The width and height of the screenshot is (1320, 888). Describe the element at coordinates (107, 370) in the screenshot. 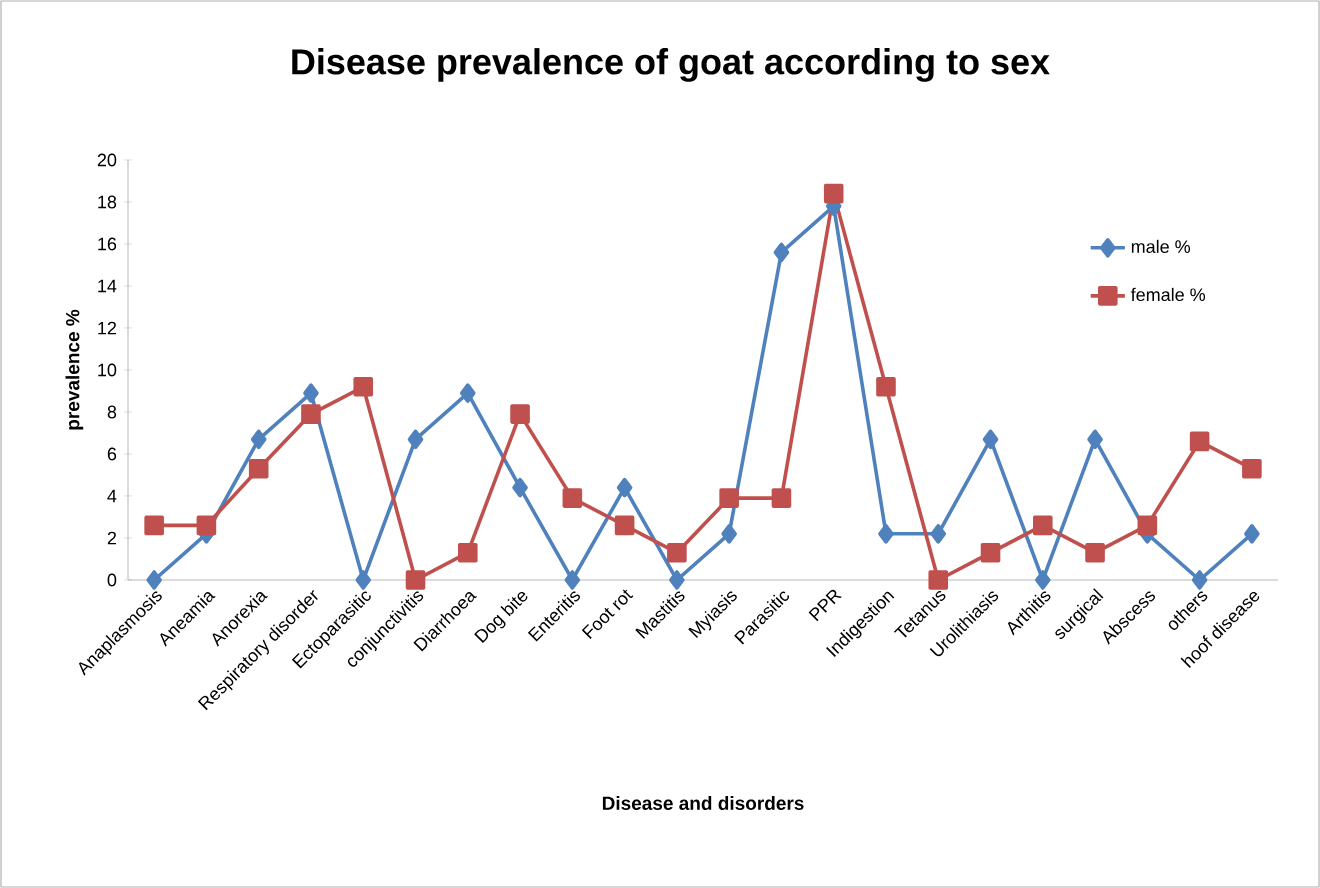

I see `y-tick-label: 10` at that location.